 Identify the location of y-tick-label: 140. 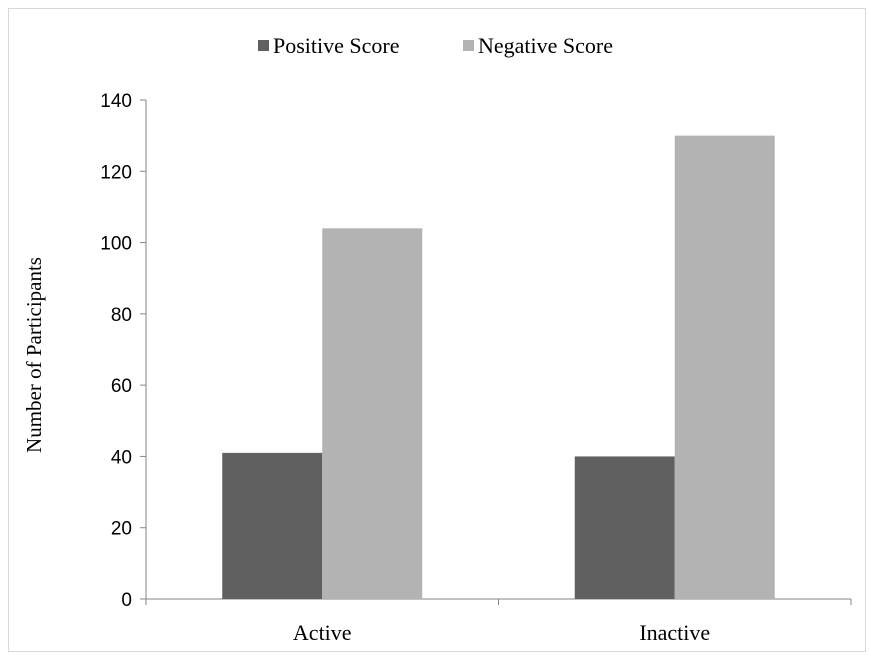
(116, 101).